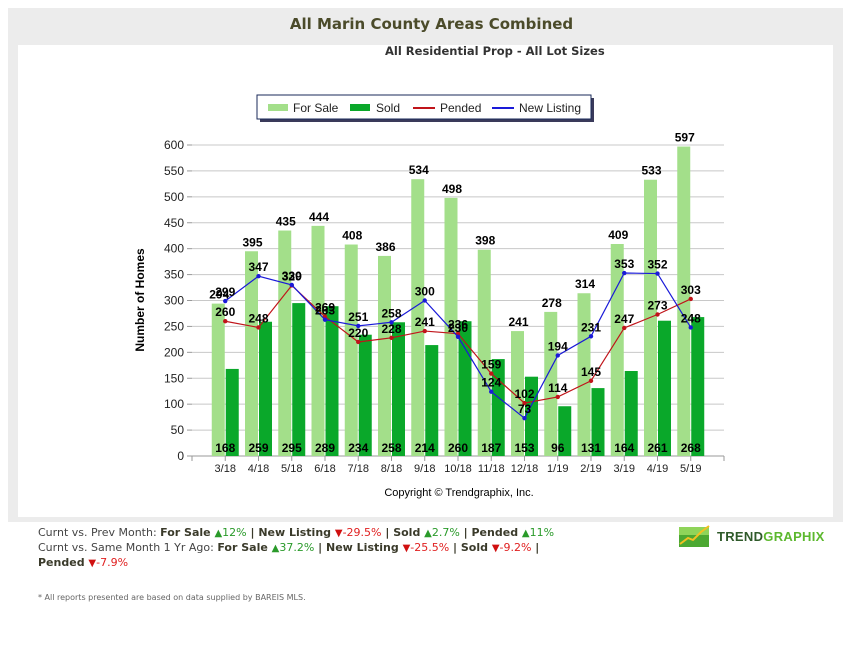 Image resolution: width=850 pixels, height=650 pixels. Describe the element at coordinates (178, 430) in the screenshot. I see `y-tick-label: 50` at that location.